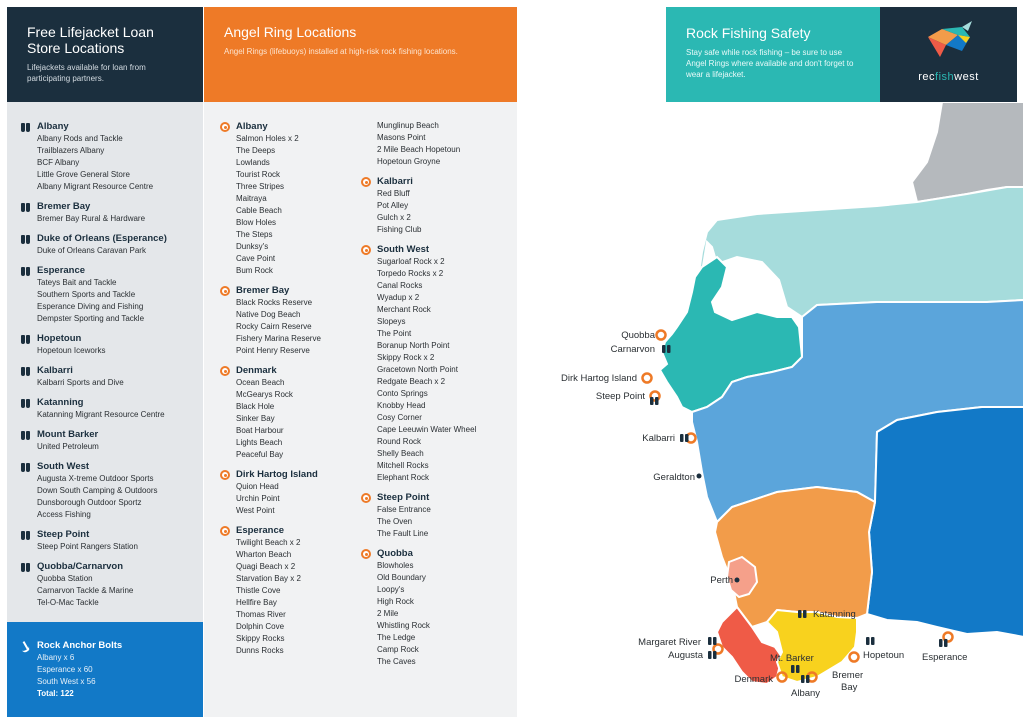  Describe the element at coordinates (87, 546) in the screenshot. I see `lifejacket-store: Steep Point Rangers Station` at that location.